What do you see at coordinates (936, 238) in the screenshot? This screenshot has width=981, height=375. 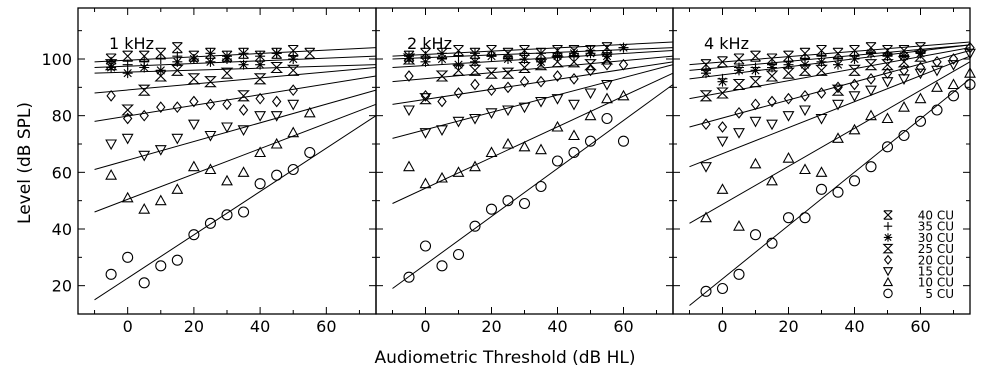 I see `legend-label: 30 CU` at bounding box center [936, 238].